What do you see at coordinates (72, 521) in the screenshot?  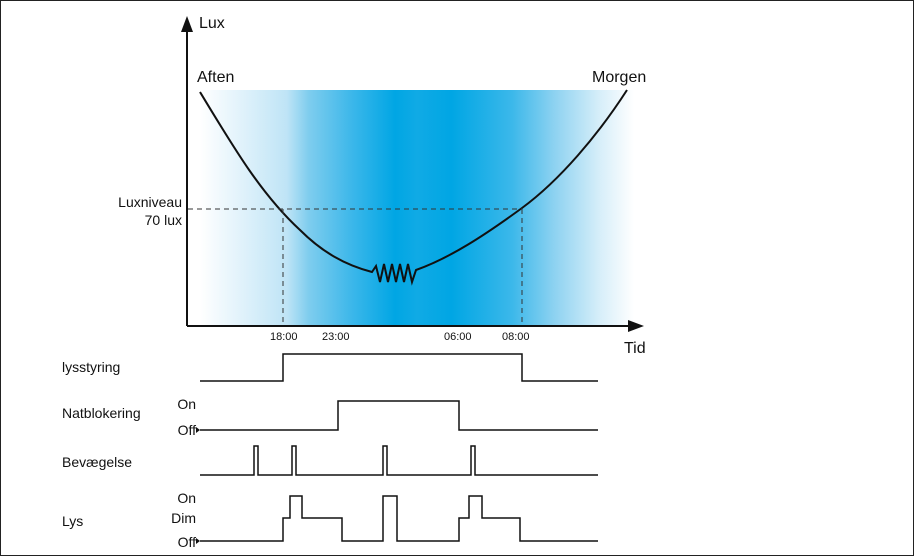 I see `row-label-lys: Lys` at bounding box center [72, 521].